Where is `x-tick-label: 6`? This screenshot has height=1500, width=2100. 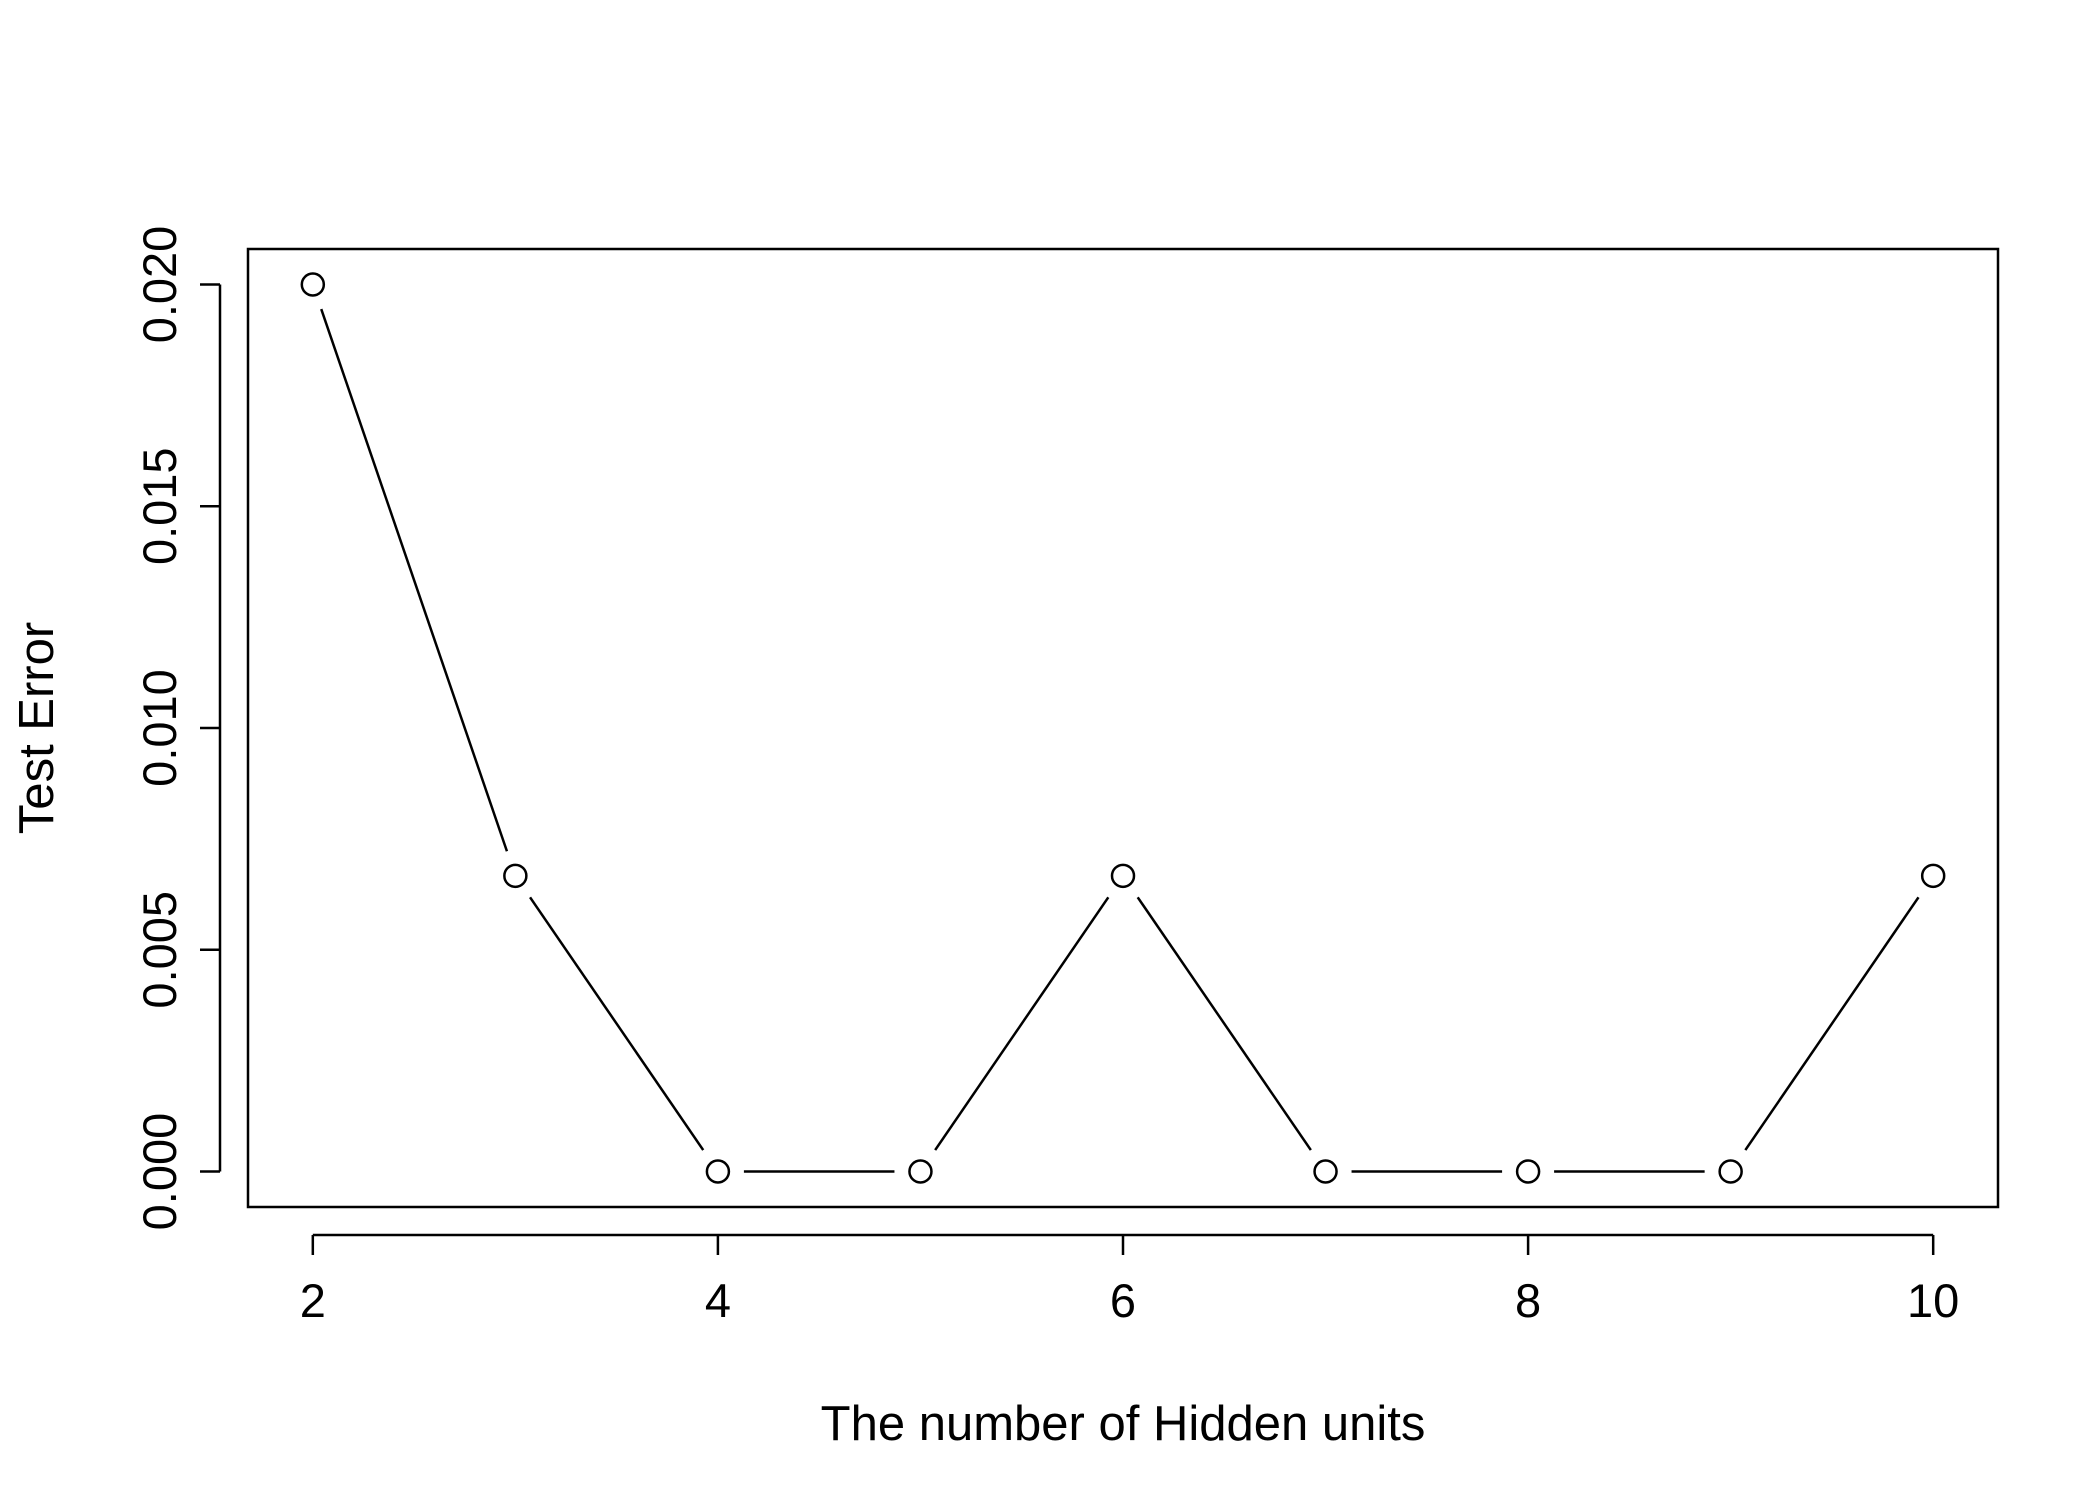
x-tick-label: 6 is located at coordinates (1123, 1300).